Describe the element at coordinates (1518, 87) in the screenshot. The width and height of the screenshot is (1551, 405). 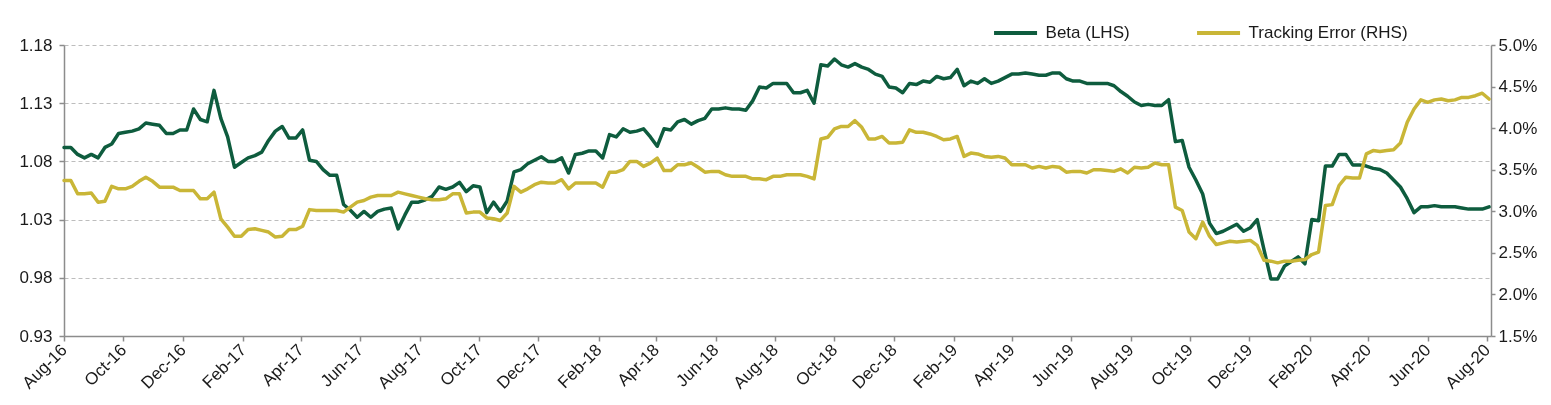
I see `y2-tick-label: 4.5%` at that location.